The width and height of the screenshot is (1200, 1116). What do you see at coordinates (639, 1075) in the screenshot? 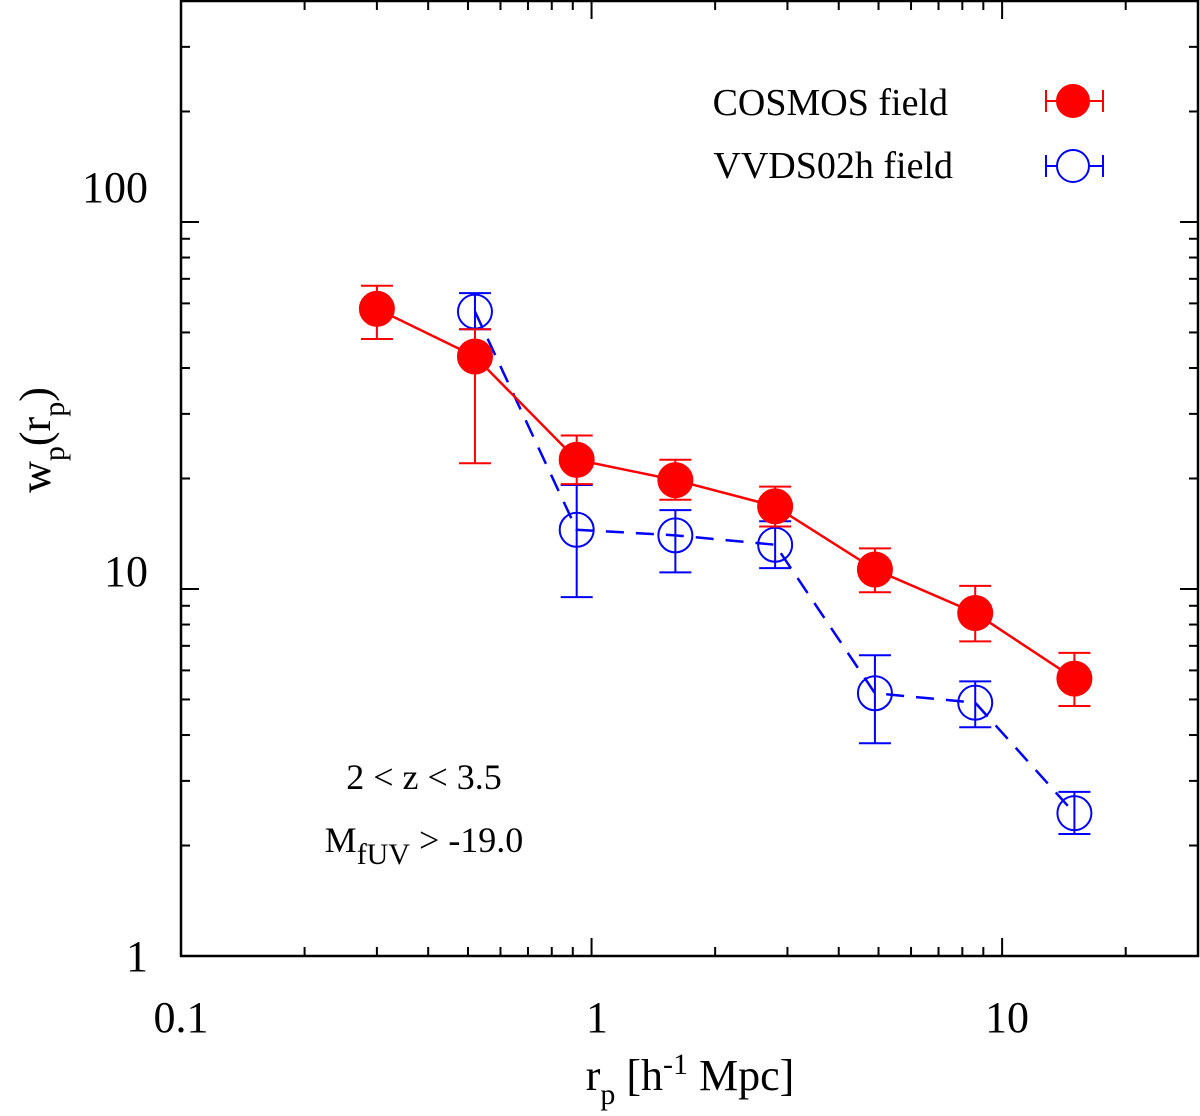
I see `x-title-rest-a: [h` at bounding box center [639, 1075].